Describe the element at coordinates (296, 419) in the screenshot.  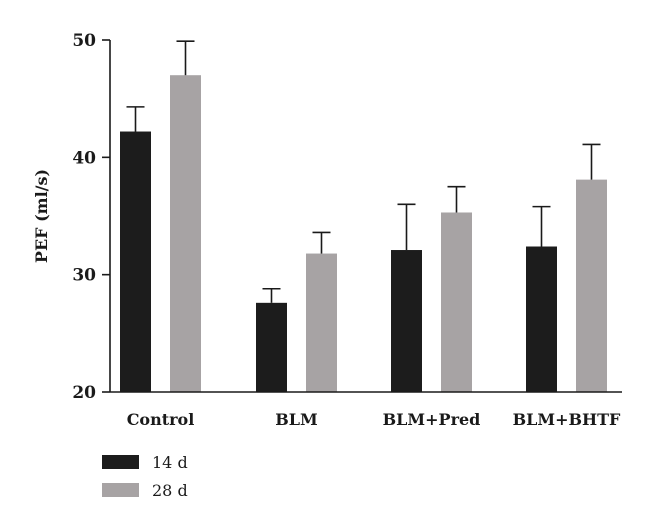
I see `x-tick-label: BLM` at that location.